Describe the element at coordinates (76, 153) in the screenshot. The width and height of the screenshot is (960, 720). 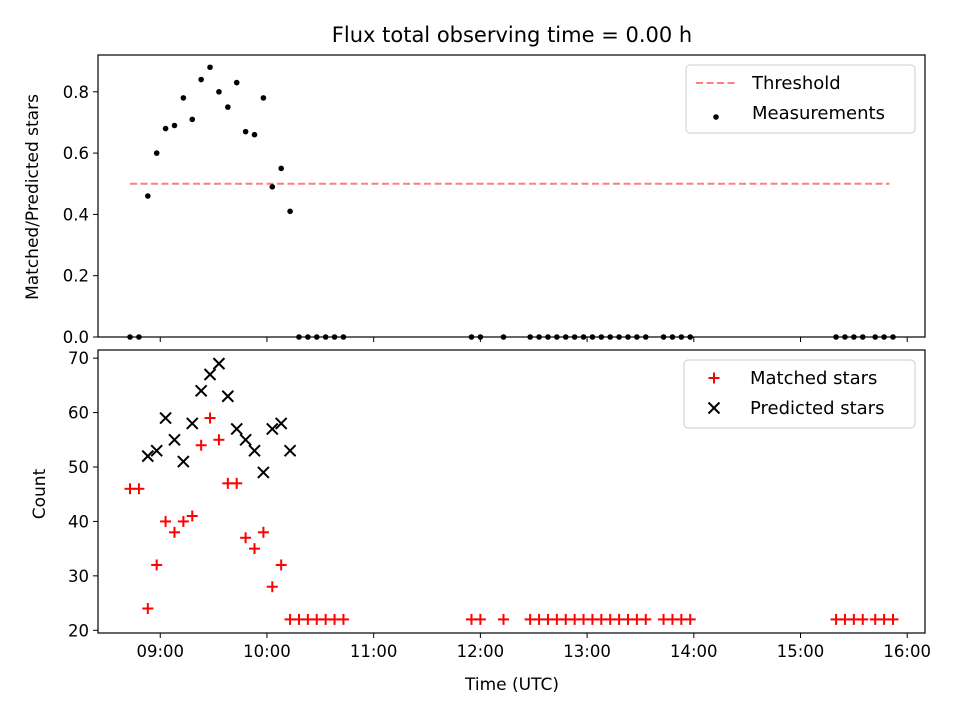
I see `top-y-tick-label: 0.6` at that location.